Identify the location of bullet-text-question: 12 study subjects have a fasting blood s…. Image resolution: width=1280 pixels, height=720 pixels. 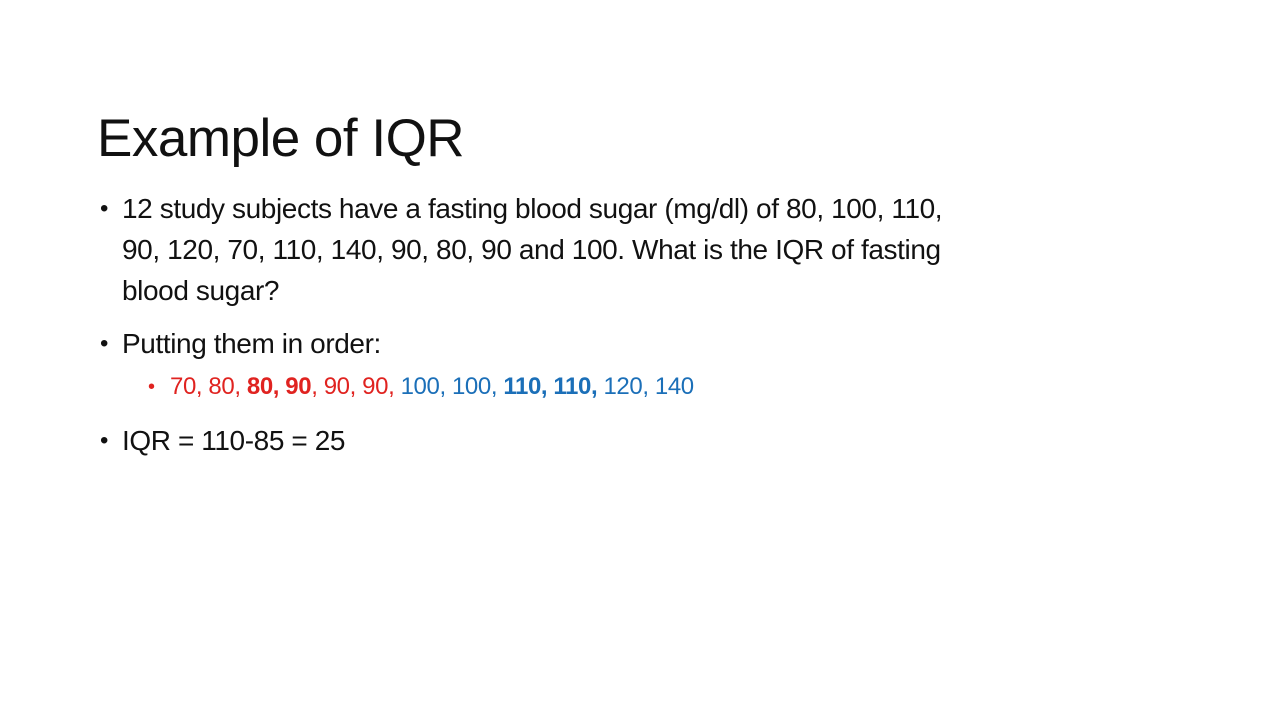
(666, 249).